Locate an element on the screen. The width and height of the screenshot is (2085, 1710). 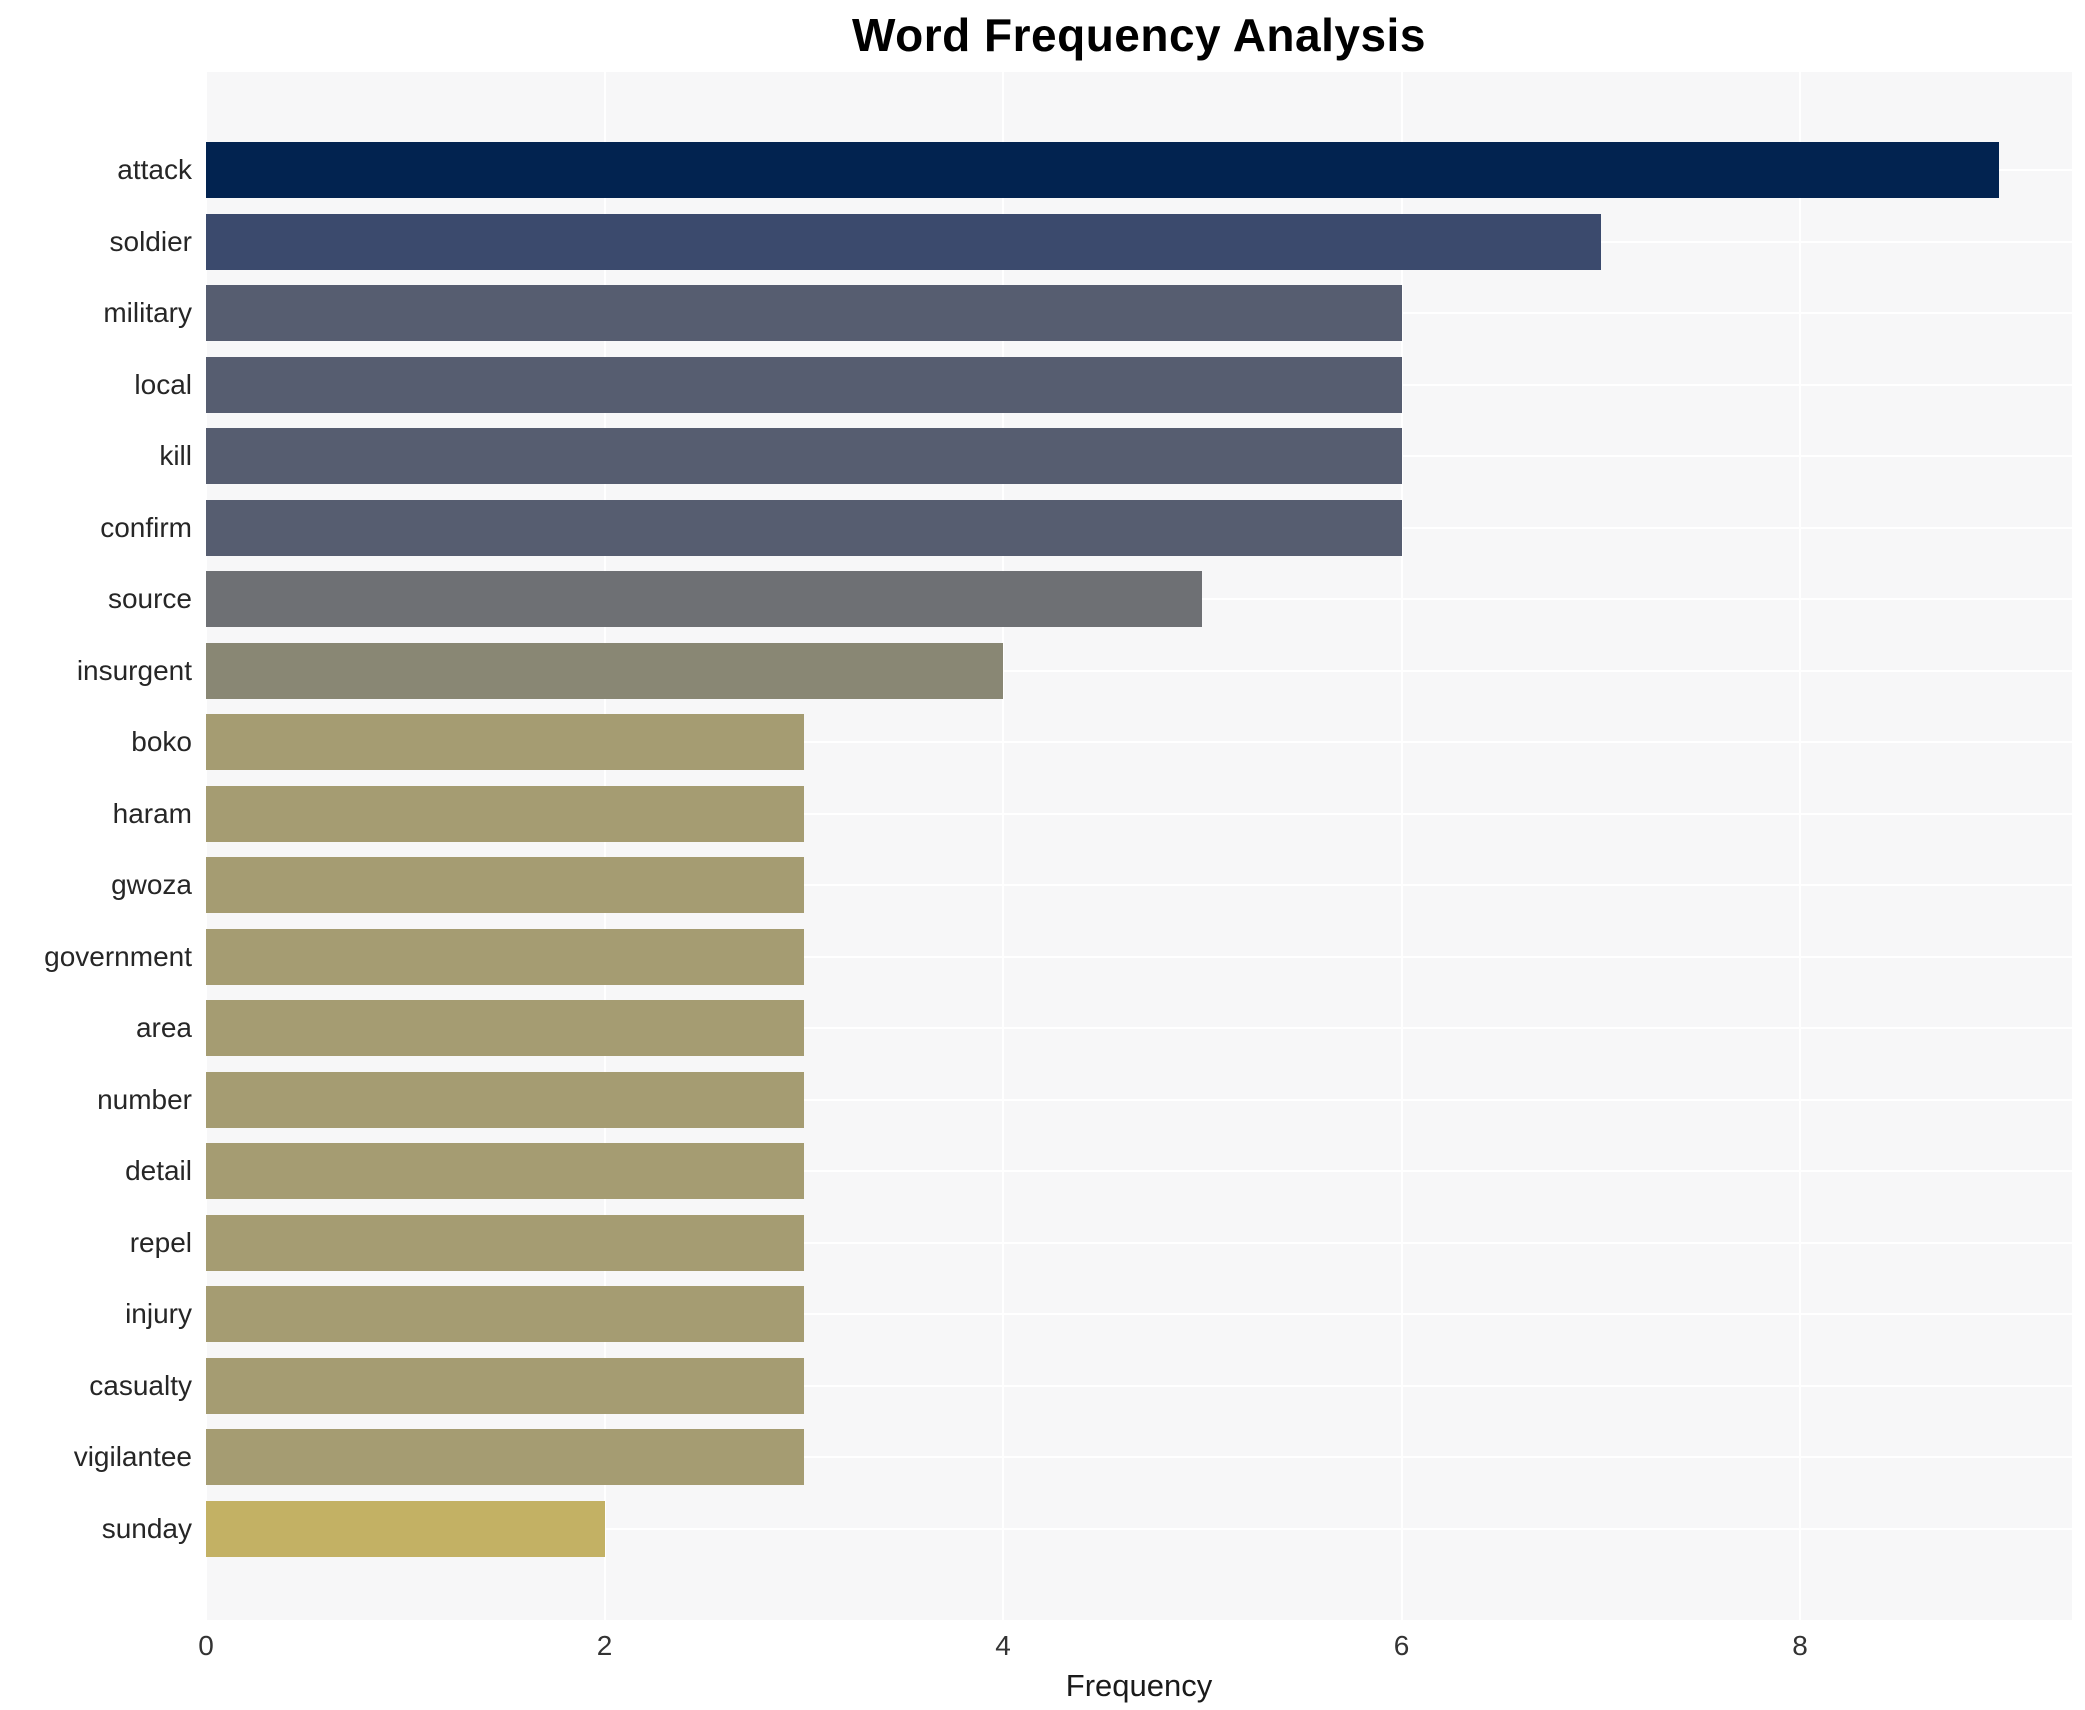
bar-gwoza is located at coordinates (505, 885).